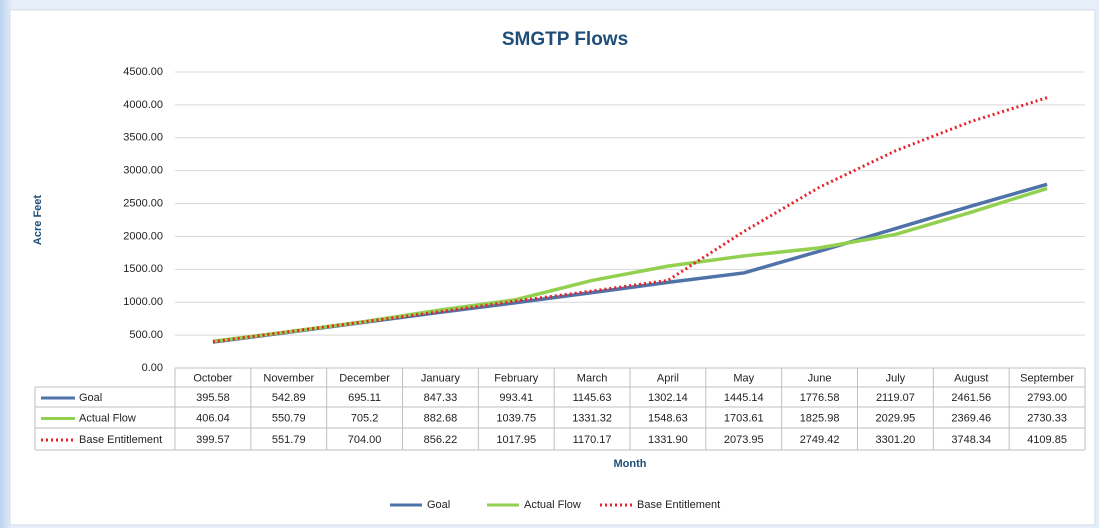 This screenshot has height=528, width=1099. I want to click on legend-label: Actual Flow, so click(552, 505).